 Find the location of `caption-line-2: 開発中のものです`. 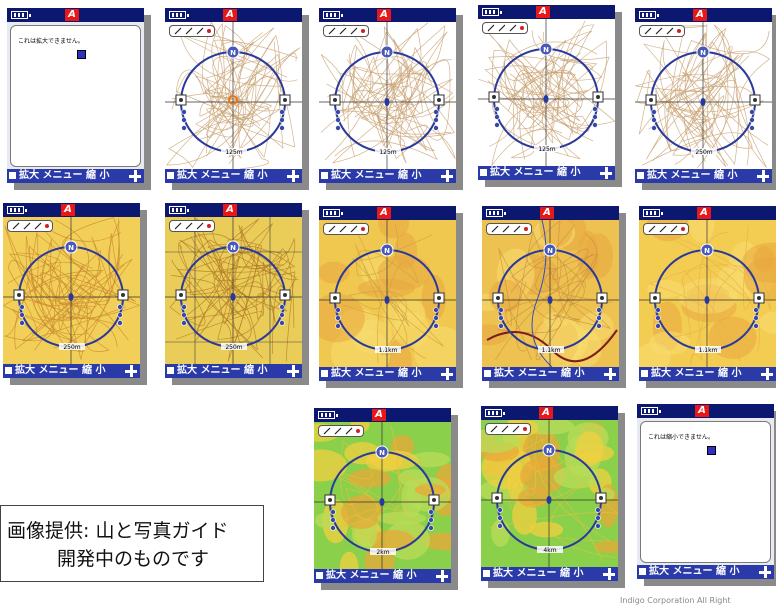

caption-line-2: 開発中のものです is located at coordinates (133, 559).